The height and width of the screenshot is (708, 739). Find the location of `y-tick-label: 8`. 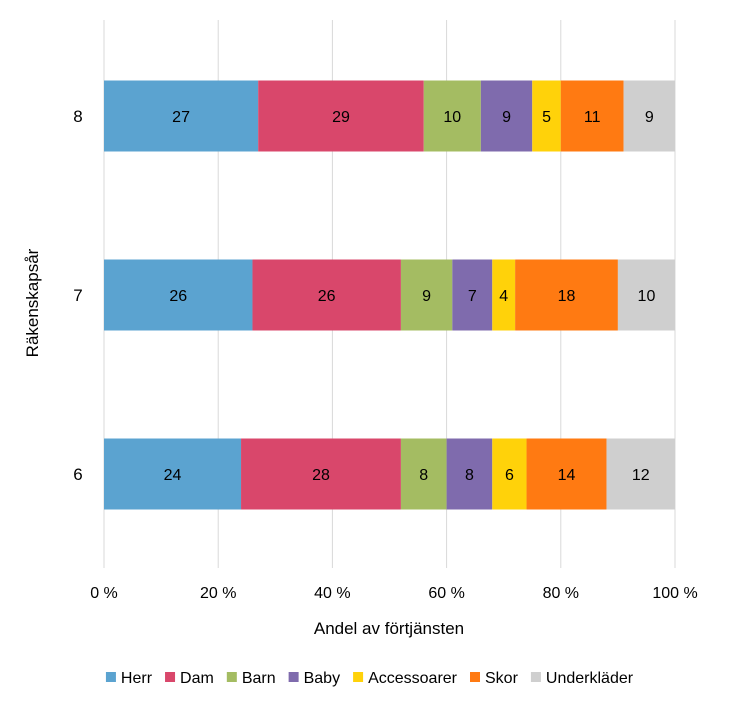

y-tick-label: 8 is located at coordinates (77, 116).